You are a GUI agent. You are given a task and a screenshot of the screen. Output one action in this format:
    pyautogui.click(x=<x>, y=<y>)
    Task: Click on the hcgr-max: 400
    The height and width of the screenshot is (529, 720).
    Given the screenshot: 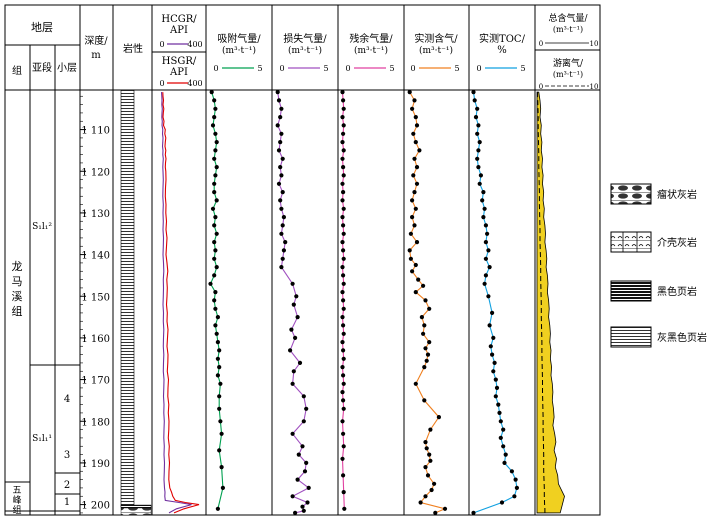 What is the action you would take?
    pyautogui.click(x=194, y=44)
    